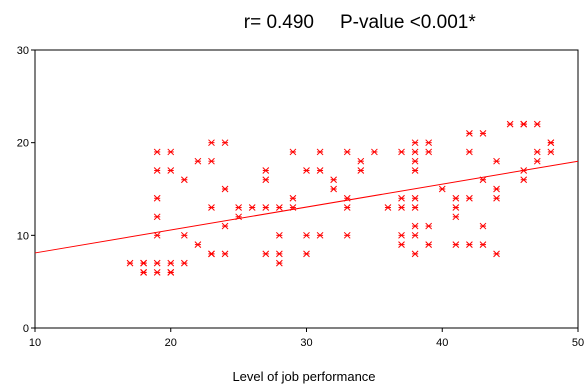 The width and height of the screenshot is (588, 385). I want to click on x-axis-label: Level of job performance, so click(303, 376).